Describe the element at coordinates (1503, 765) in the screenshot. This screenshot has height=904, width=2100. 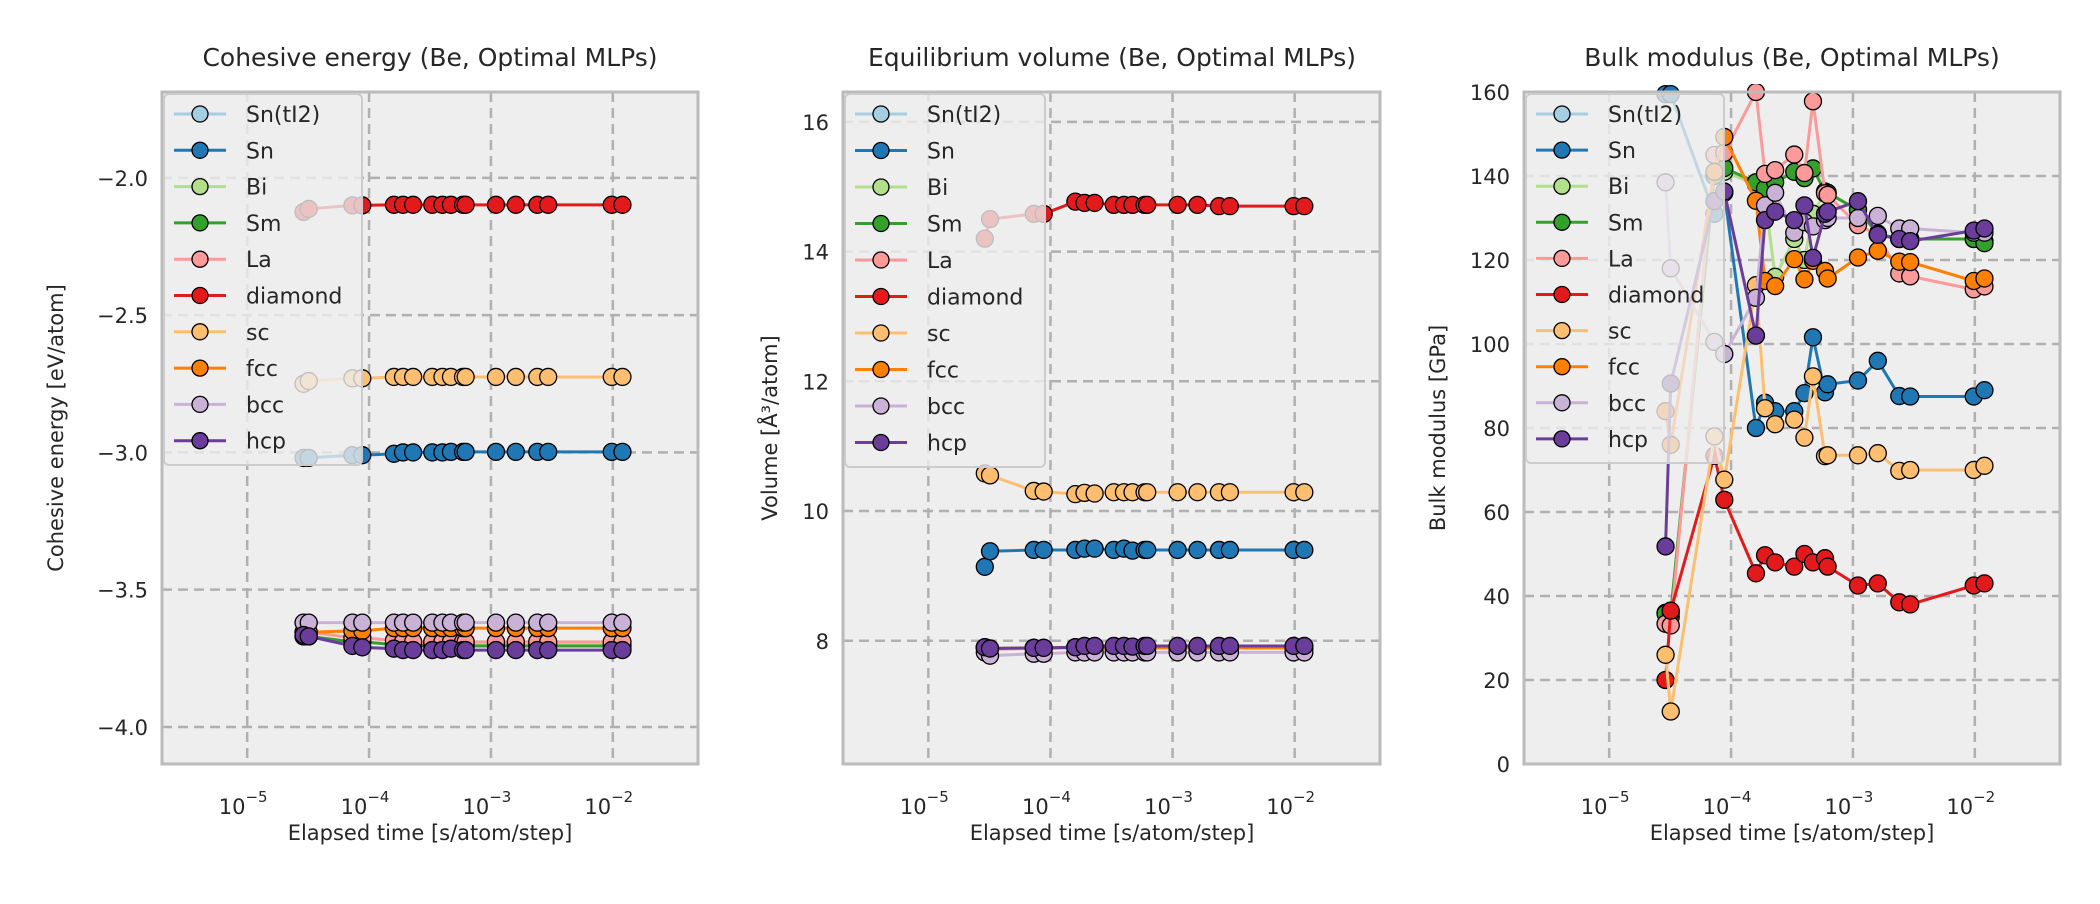
I see `y-tick-label: 0` at that location.